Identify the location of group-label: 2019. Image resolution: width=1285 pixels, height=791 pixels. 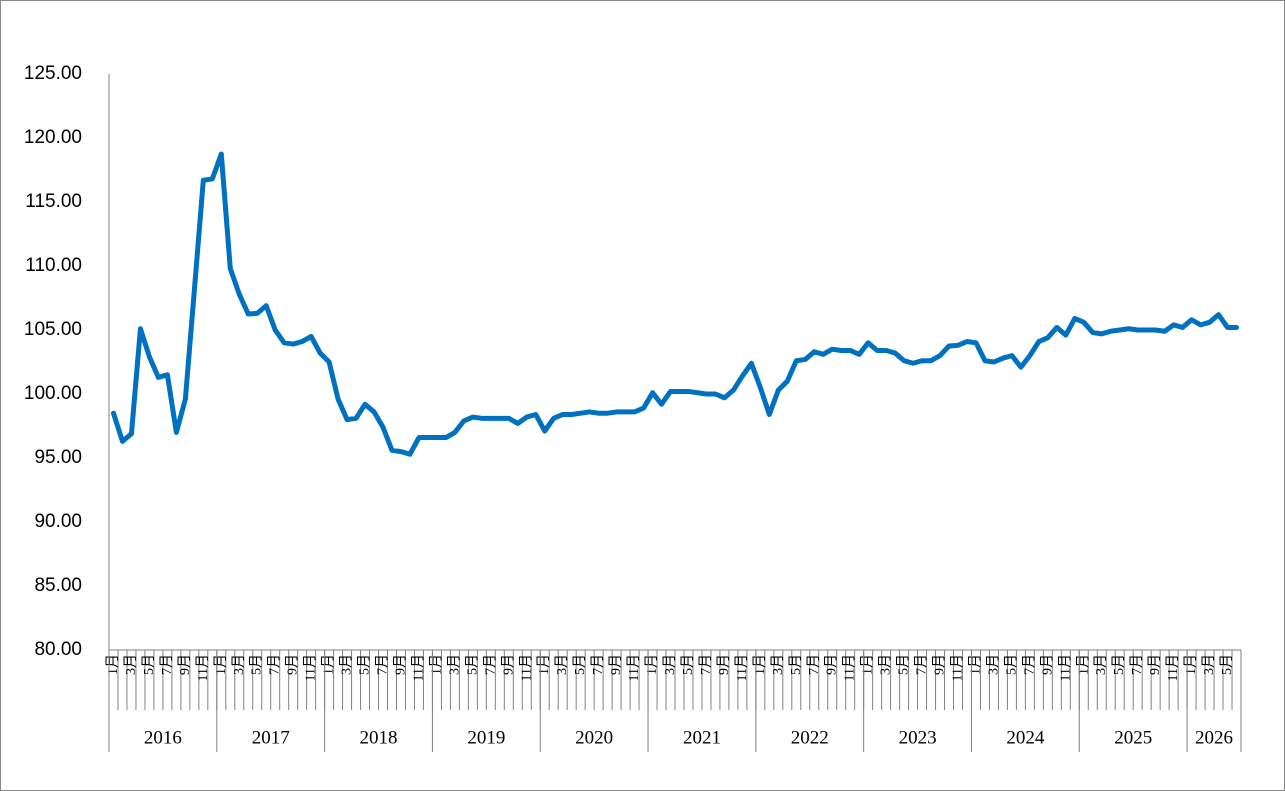
(486, 737).